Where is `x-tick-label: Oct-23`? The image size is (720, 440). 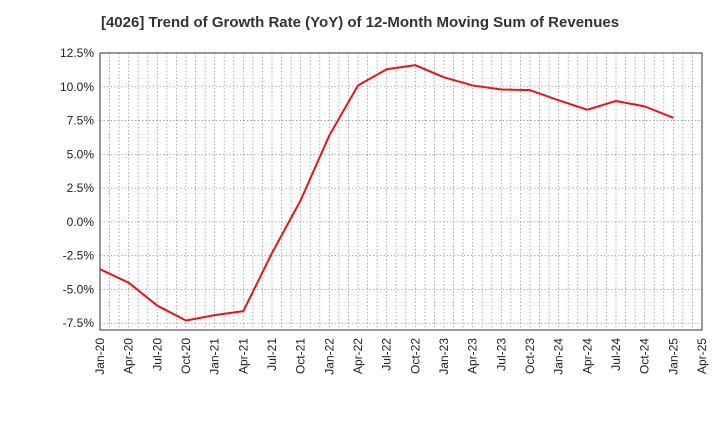 x-tick-label: Oct-23 is located at coordinates (530, 356).